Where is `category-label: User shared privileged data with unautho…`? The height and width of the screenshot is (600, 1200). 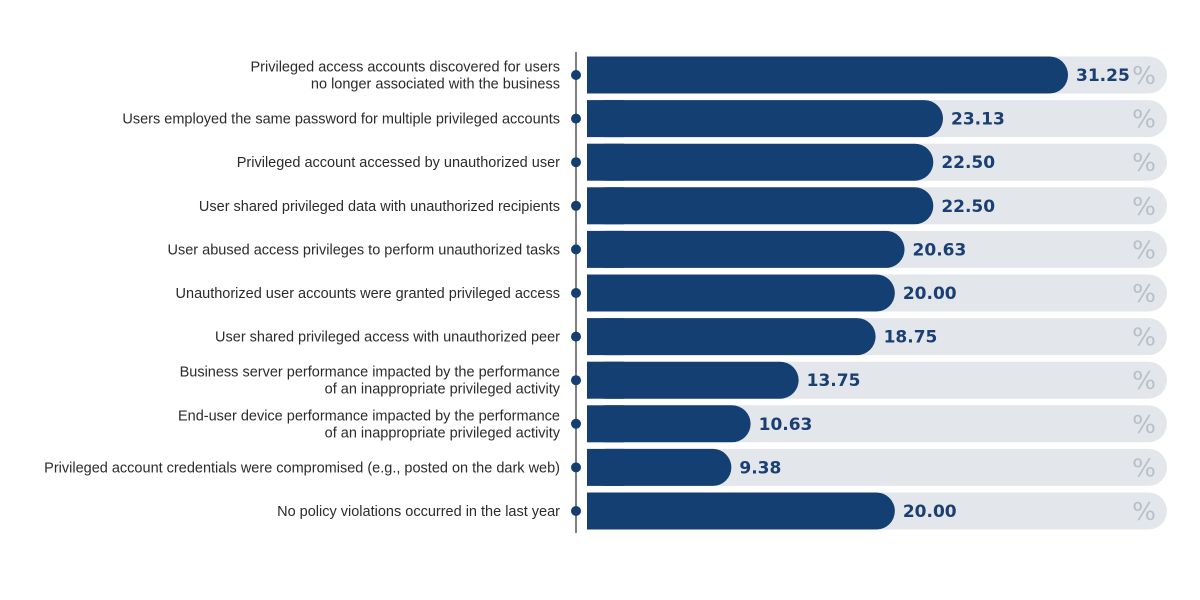
category-label: User shared privileged data with unautho… is located at coordinates (379, 207).